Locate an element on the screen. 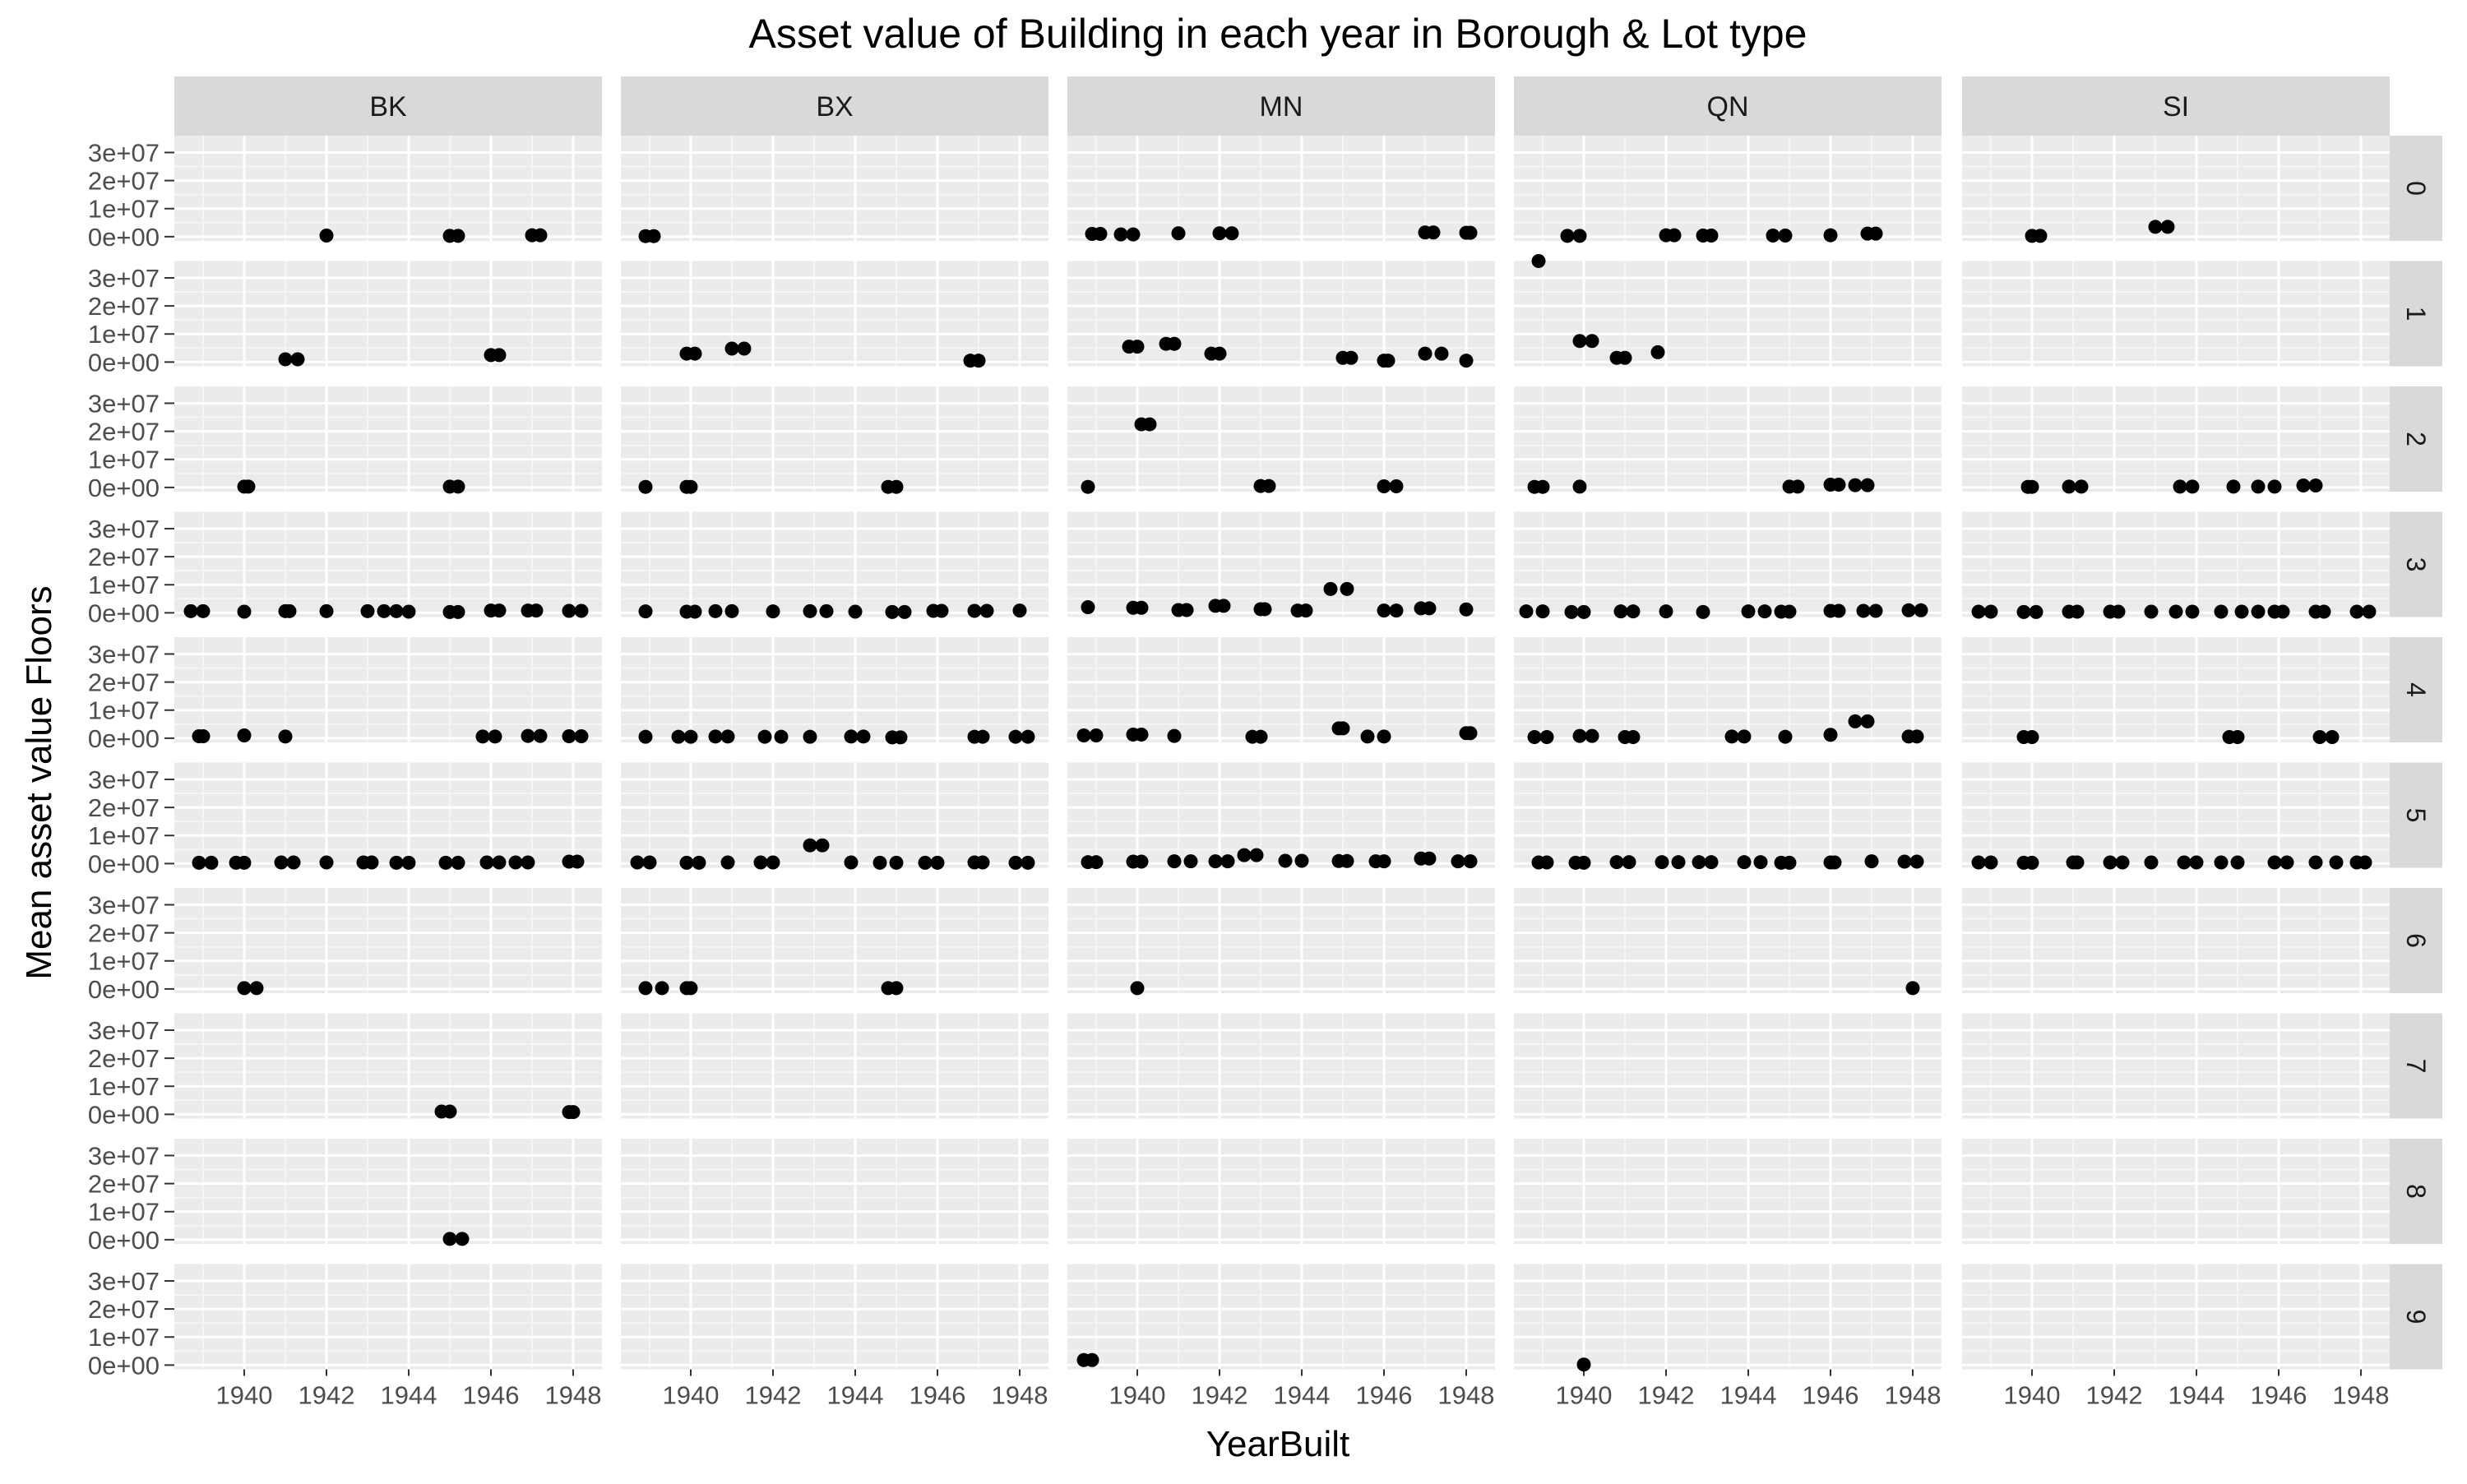  x-tick-label: 1946 is located at coordinates (2279, 1395).